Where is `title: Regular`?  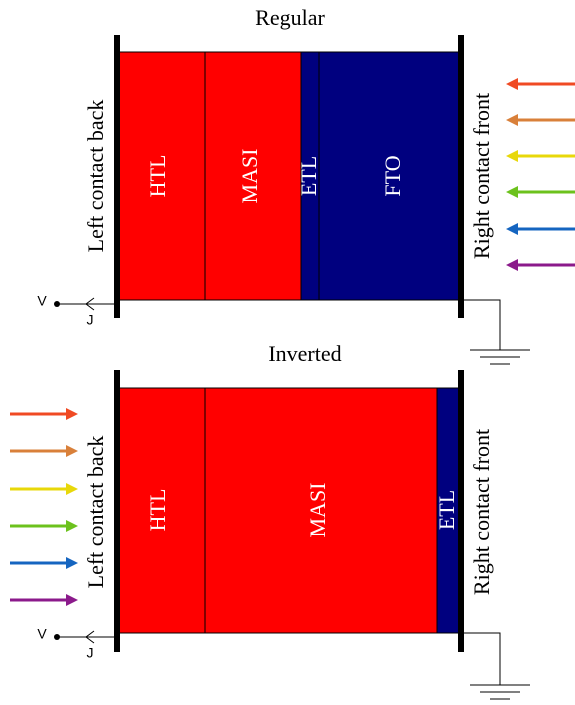 title: Regular is located at coordinates (290, 17).